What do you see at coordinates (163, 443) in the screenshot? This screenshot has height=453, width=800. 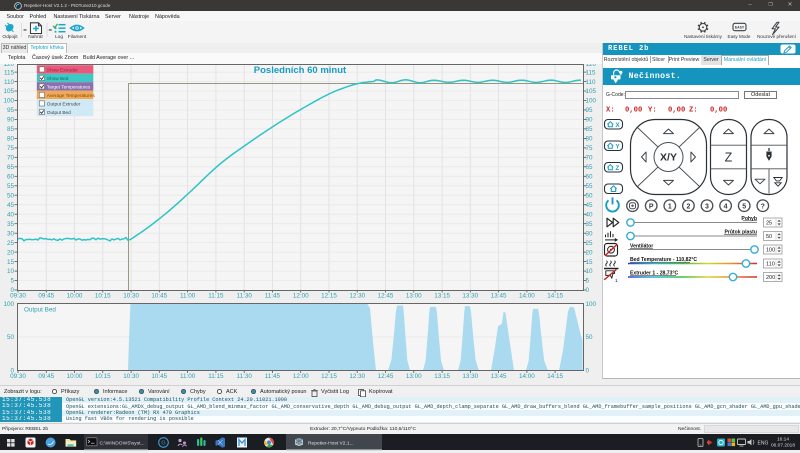 I see `svg-text: G` at bounding box center [163, 443].